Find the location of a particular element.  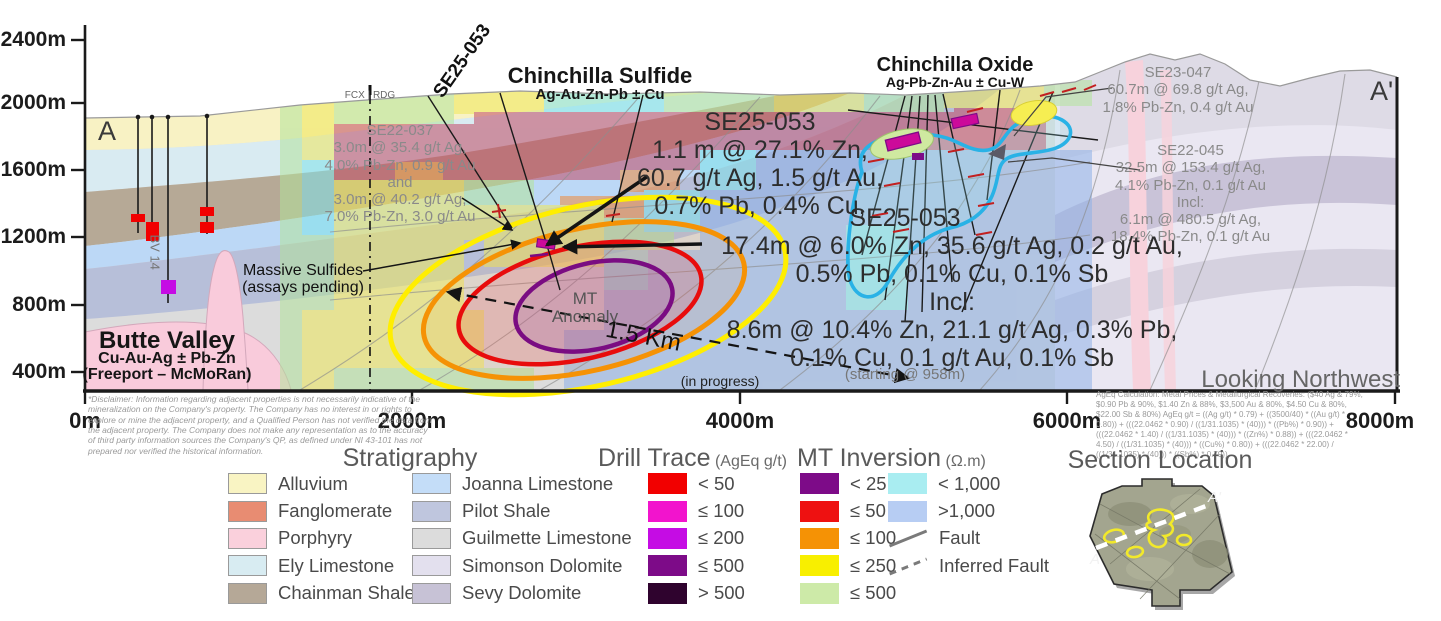

legend-item: Guilmette Limestone is located at coordinates (522, 538).